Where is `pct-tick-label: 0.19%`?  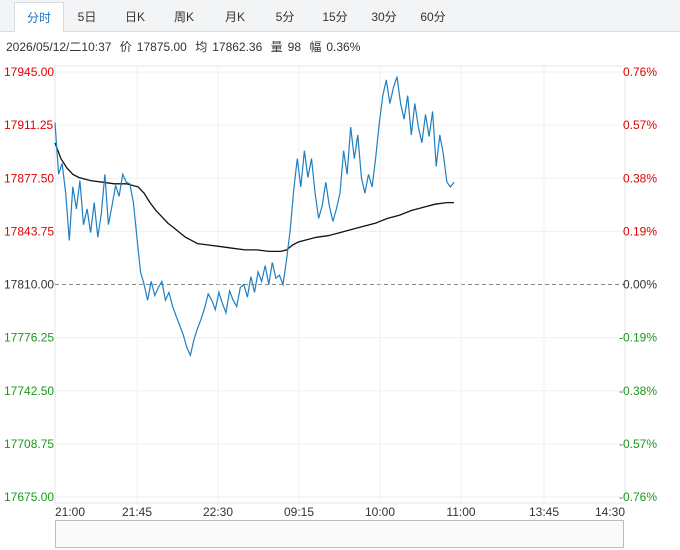
pct-tick-label: 0.19% is located at coordinates (640, 231).